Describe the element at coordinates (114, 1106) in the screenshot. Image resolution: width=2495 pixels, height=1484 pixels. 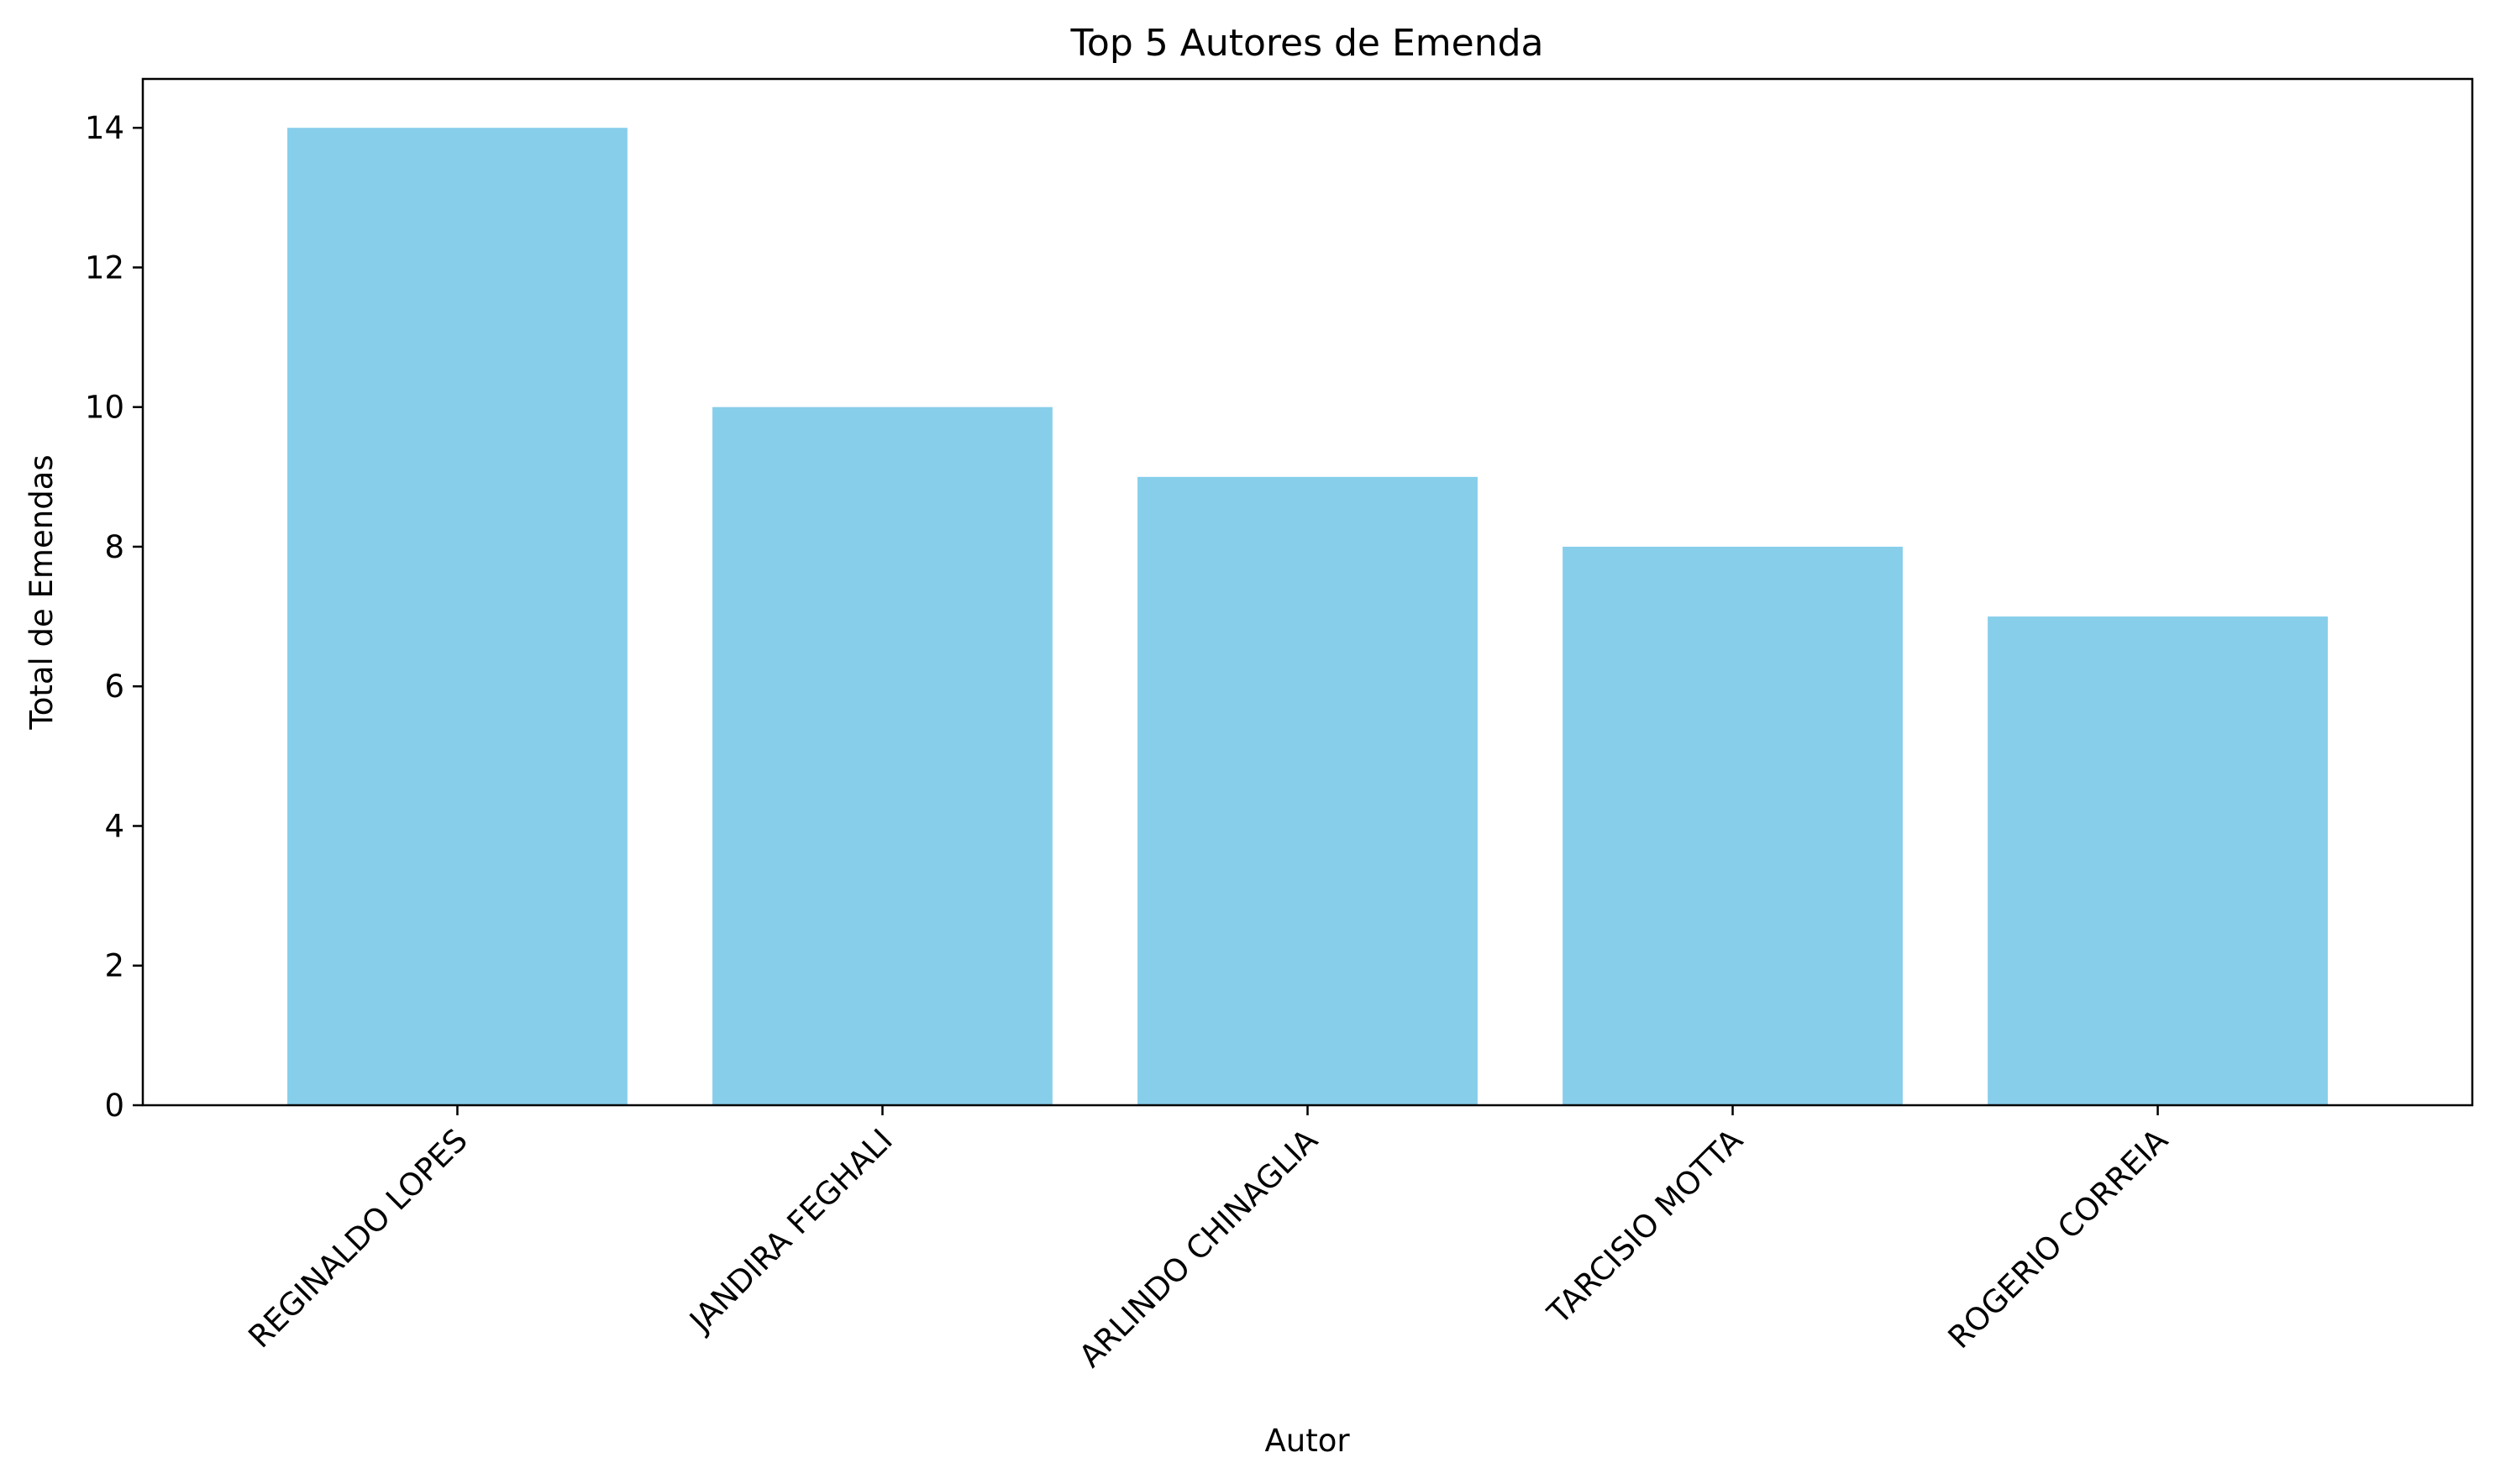
I see `y-tick-label: 0` at that location.